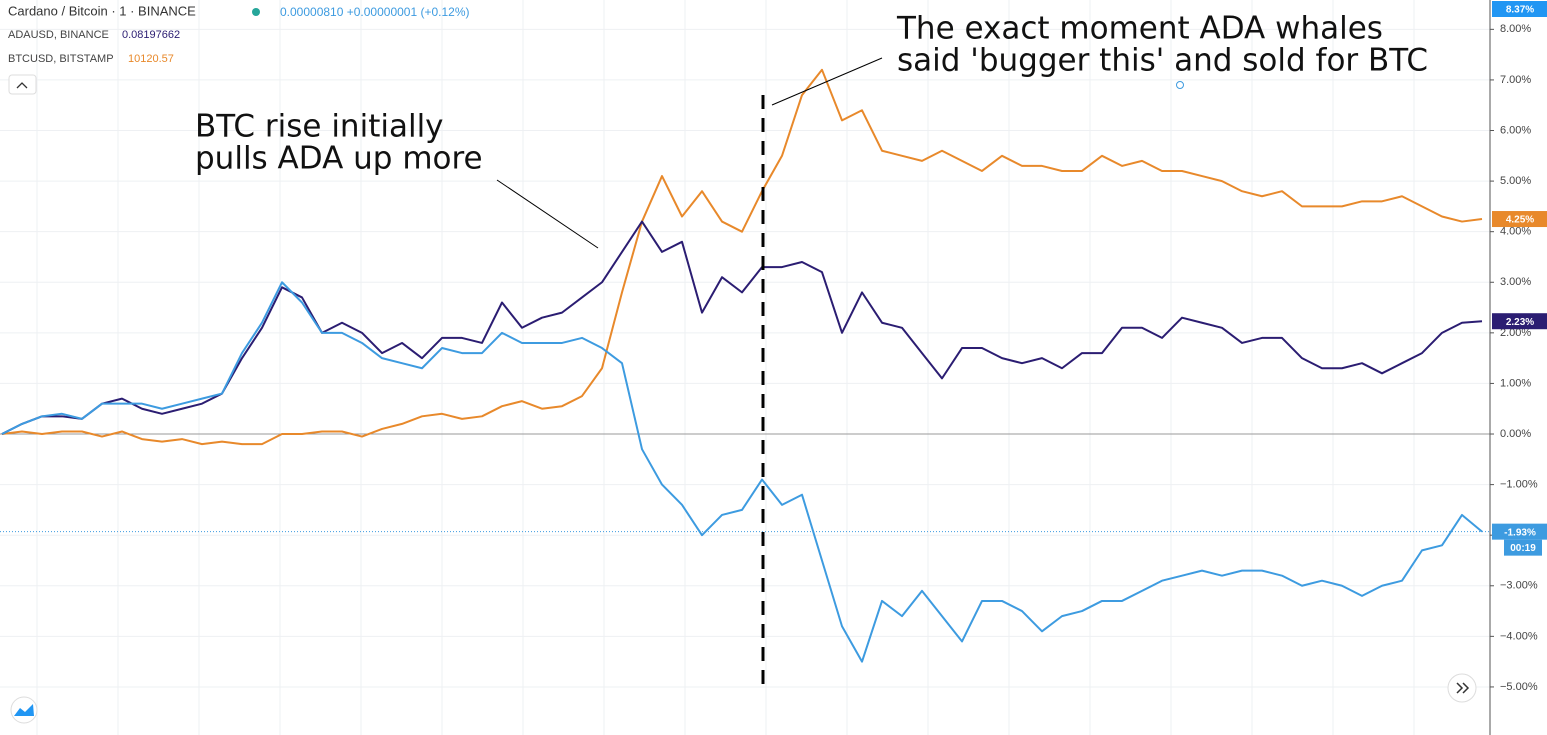  Describe the element at coordinates (319, 127) in the screenshot. I see `annotation: BTC rise initially` at that location.